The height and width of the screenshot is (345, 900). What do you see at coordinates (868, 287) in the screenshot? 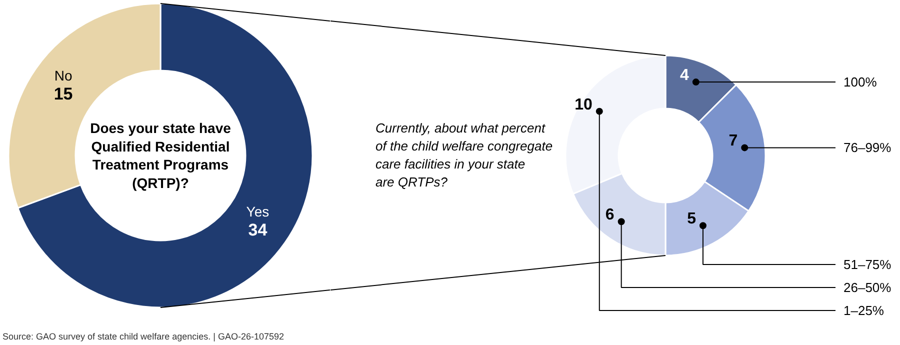
I see `slice-label: 26–50%` at bounding box center [868, 287].